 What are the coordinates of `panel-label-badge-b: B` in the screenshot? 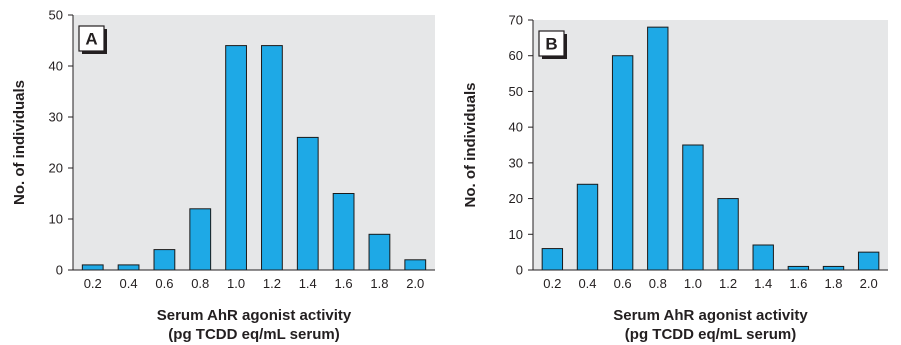 It's located at (552, 44).